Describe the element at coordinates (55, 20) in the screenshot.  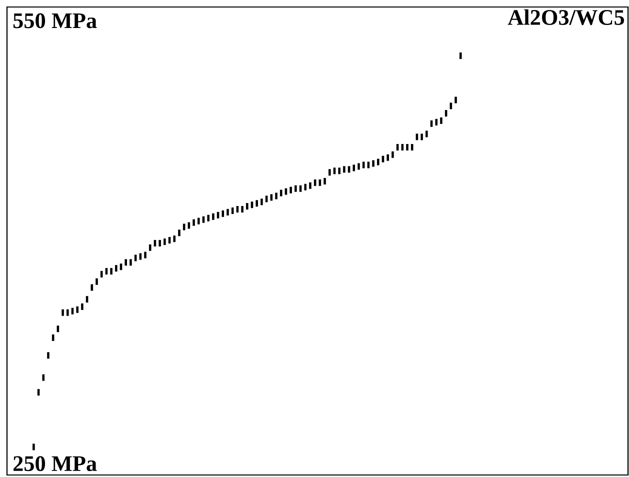
I see `y-tick-label: 550 MPa` at that location.